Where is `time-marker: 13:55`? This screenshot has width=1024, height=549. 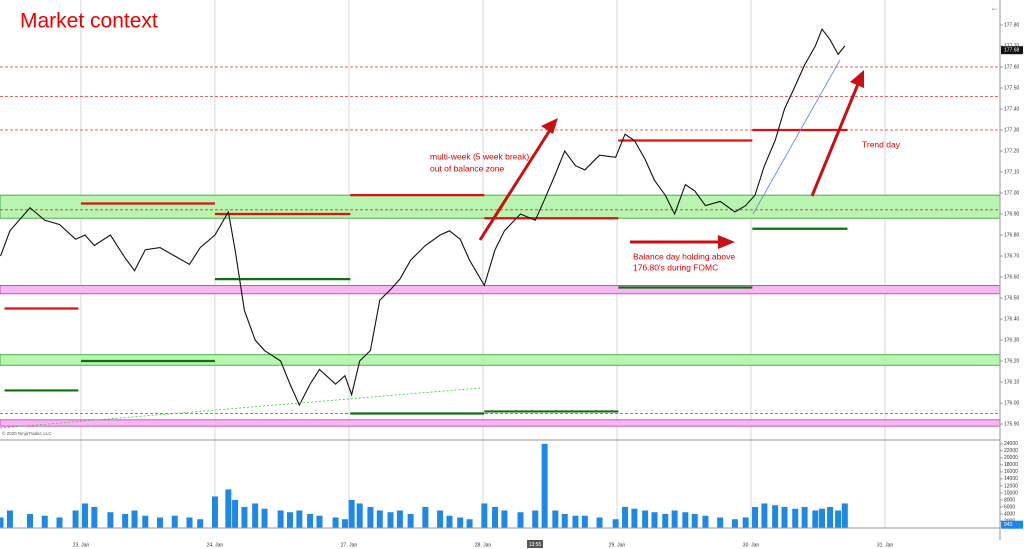 time-marker: 13:55 is located at coordinates (535, 545).